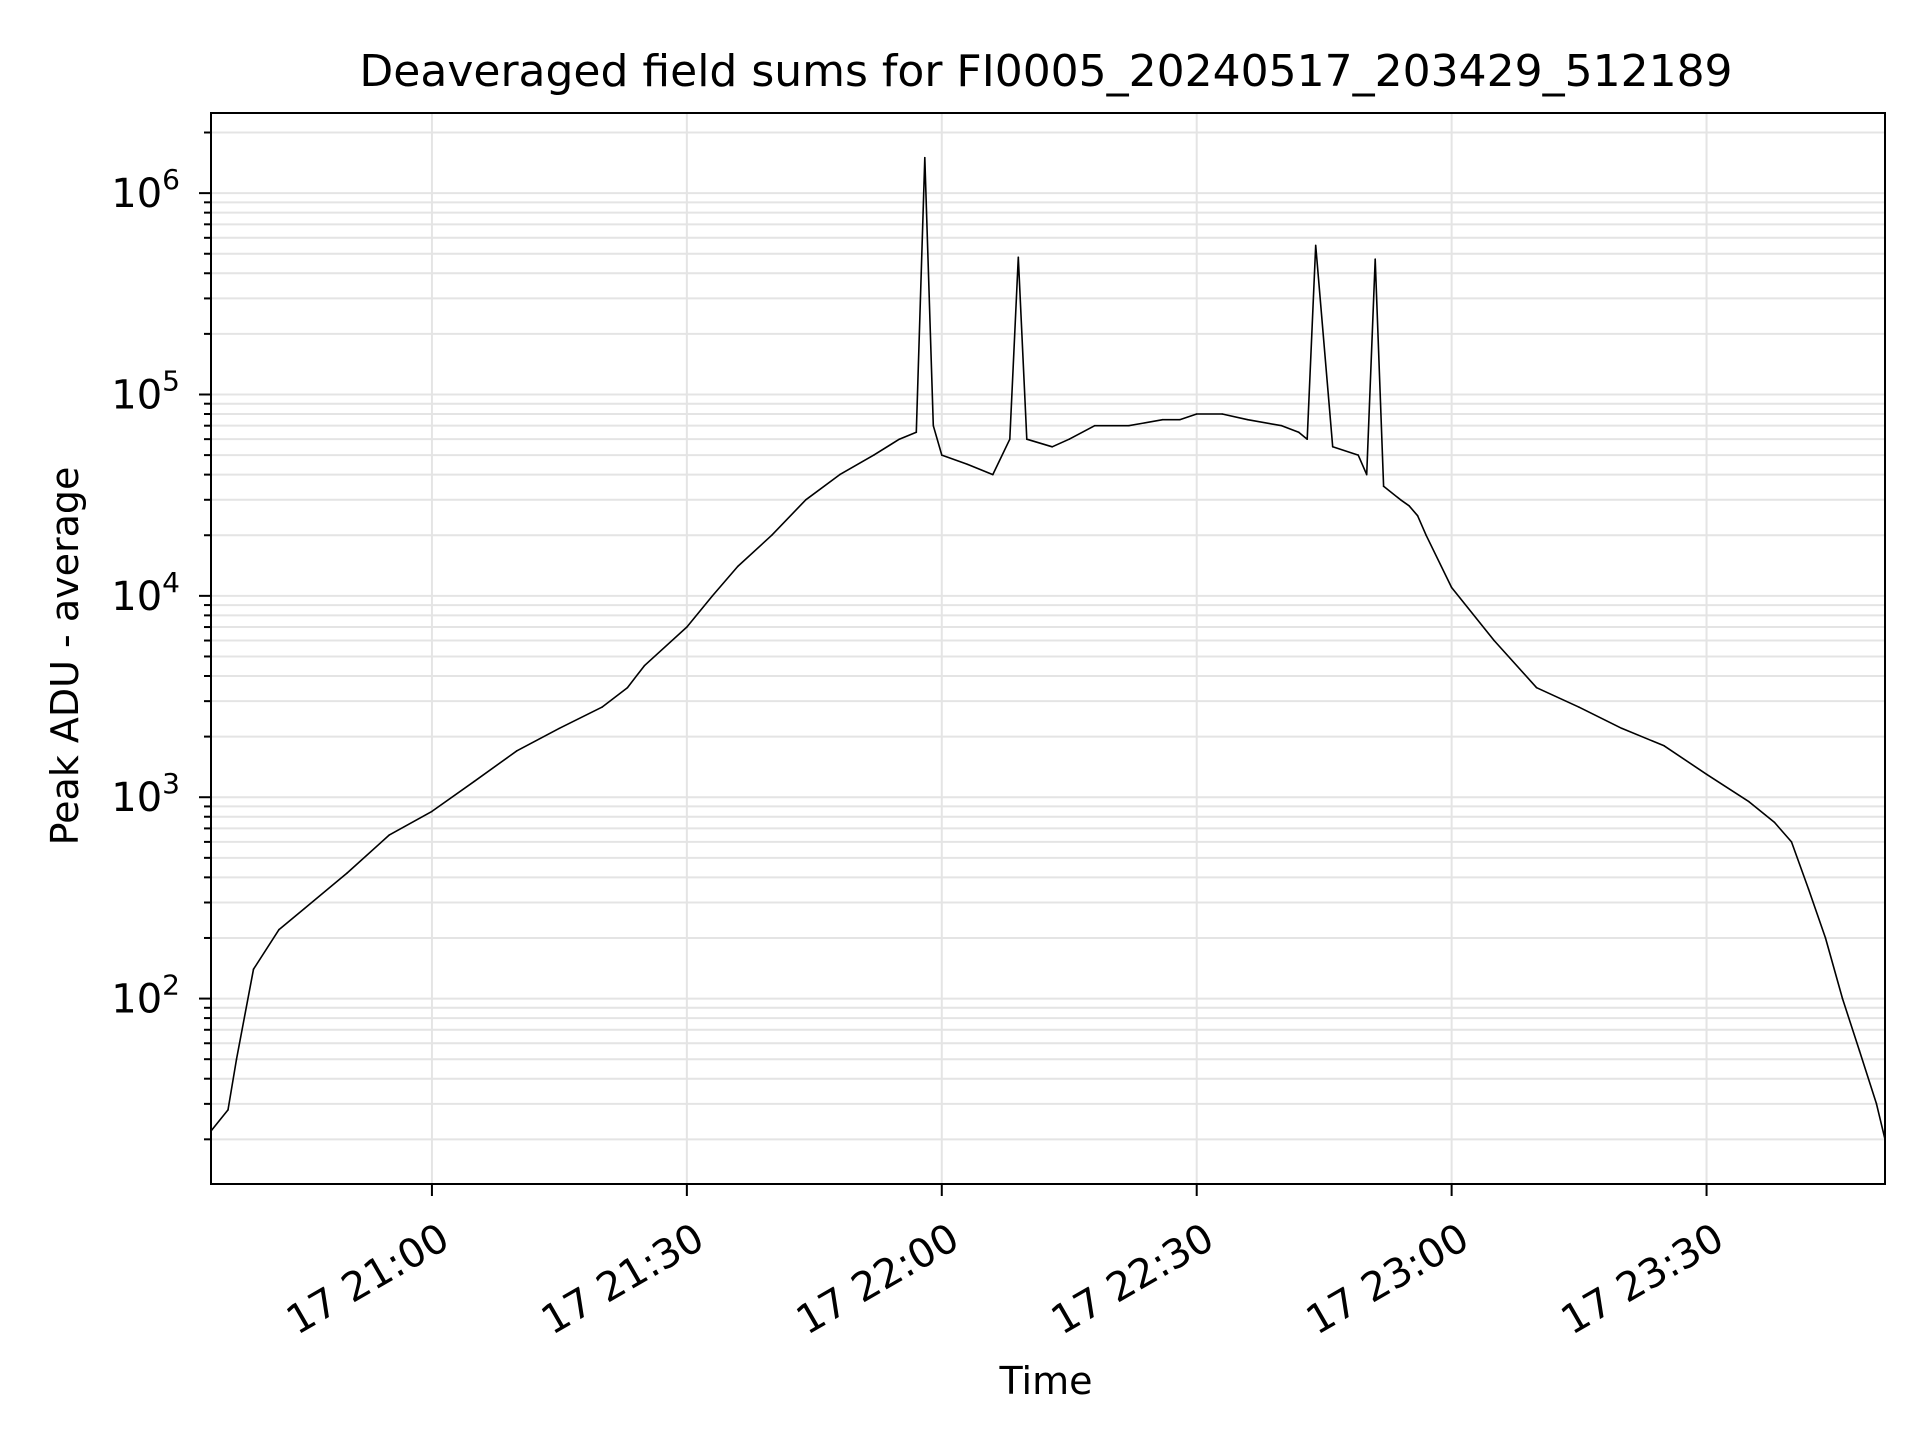 This screenshot has height=1440, width=1920. What do you see at coordinates (145, 996) in the screenshot?
I see `y-tick-label: 10²` at bounding box center [145, 996].